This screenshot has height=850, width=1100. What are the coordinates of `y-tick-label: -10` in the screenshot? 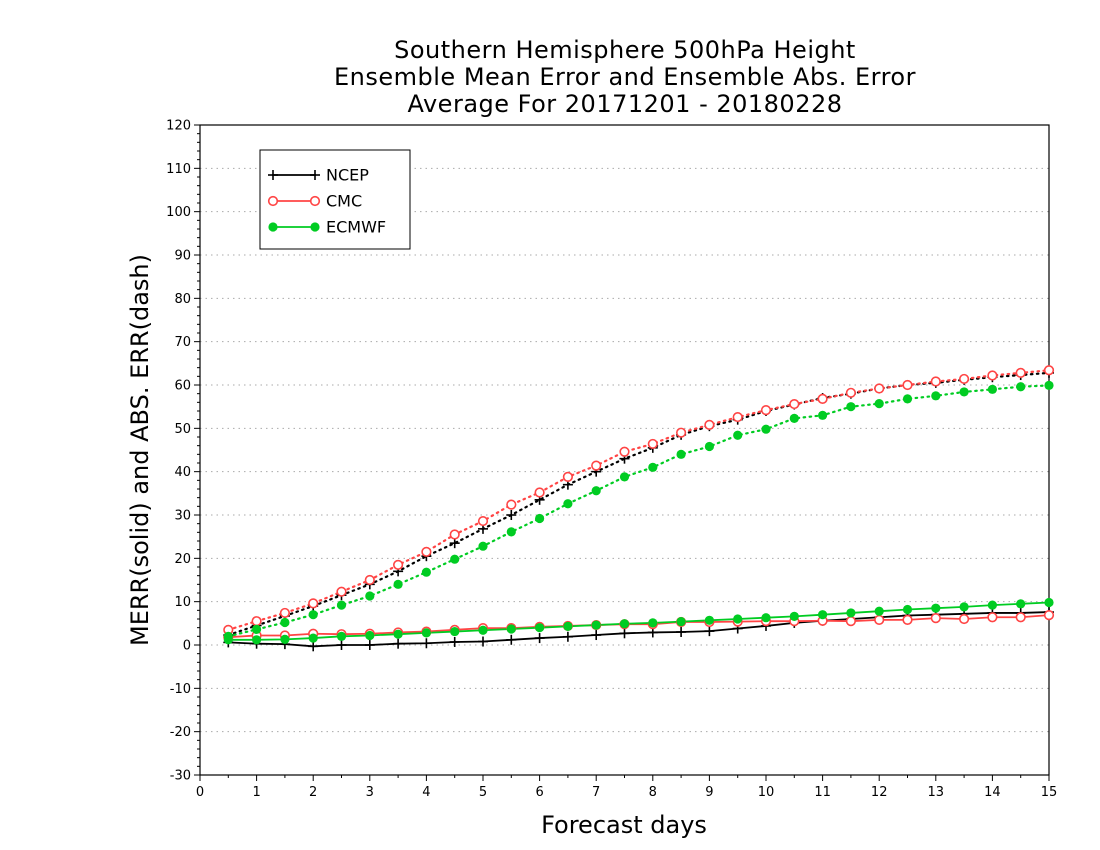 It's located at (180, 689).